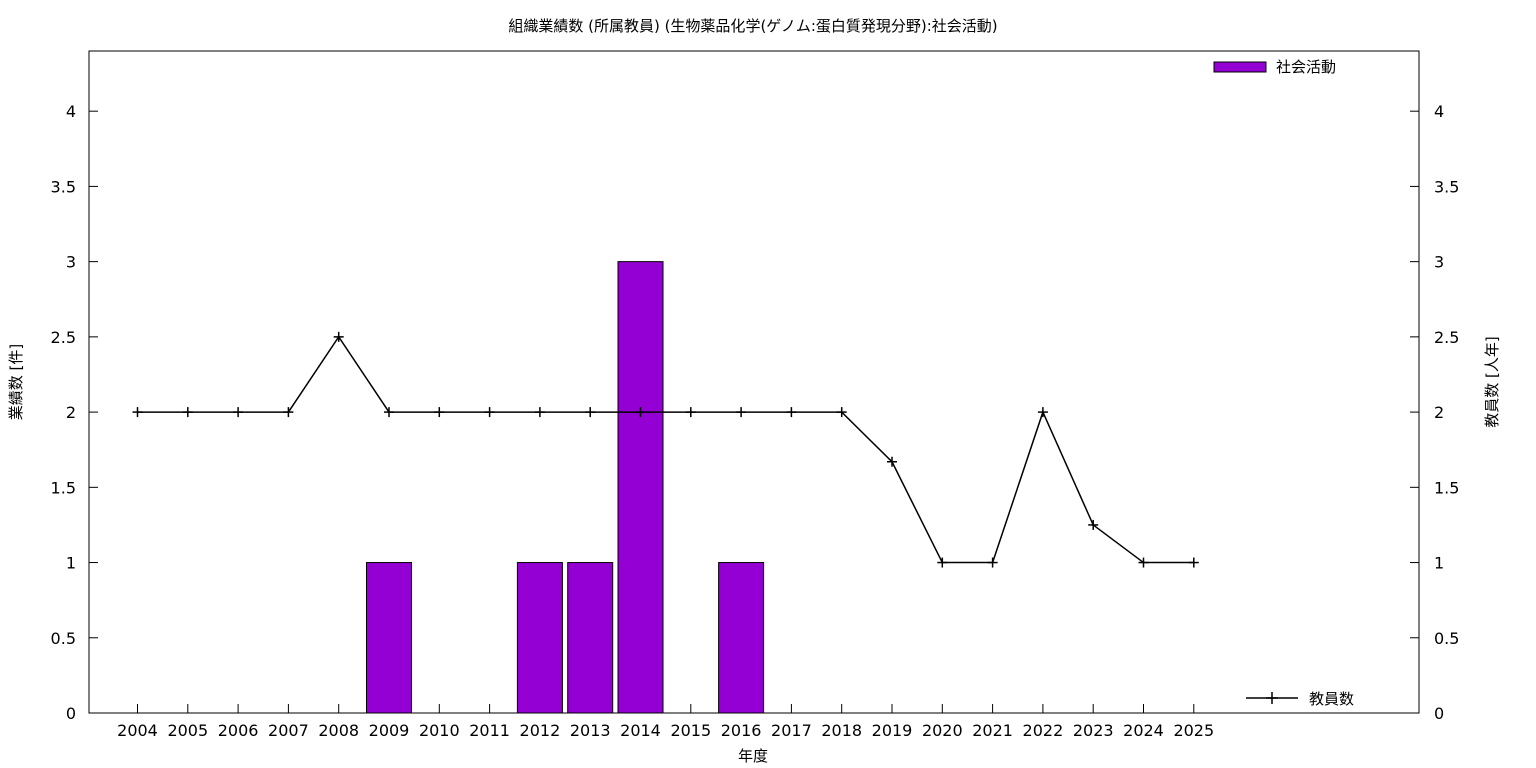  What do you see at coordinates (1143, 730) in the screenshot?
I see `x-tick-label: 2024` at bounding box center [1143, 730].